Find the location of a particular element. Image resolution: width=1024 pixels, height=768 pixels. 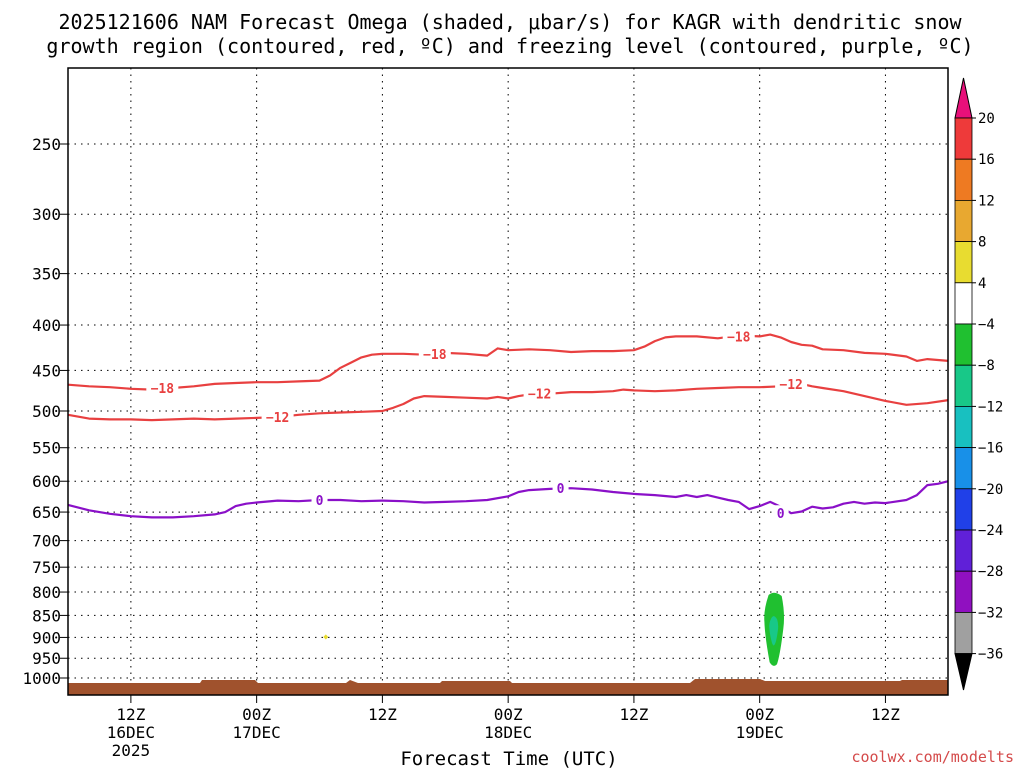

colorbar-label: −4 is located at coordinates (986, 325).